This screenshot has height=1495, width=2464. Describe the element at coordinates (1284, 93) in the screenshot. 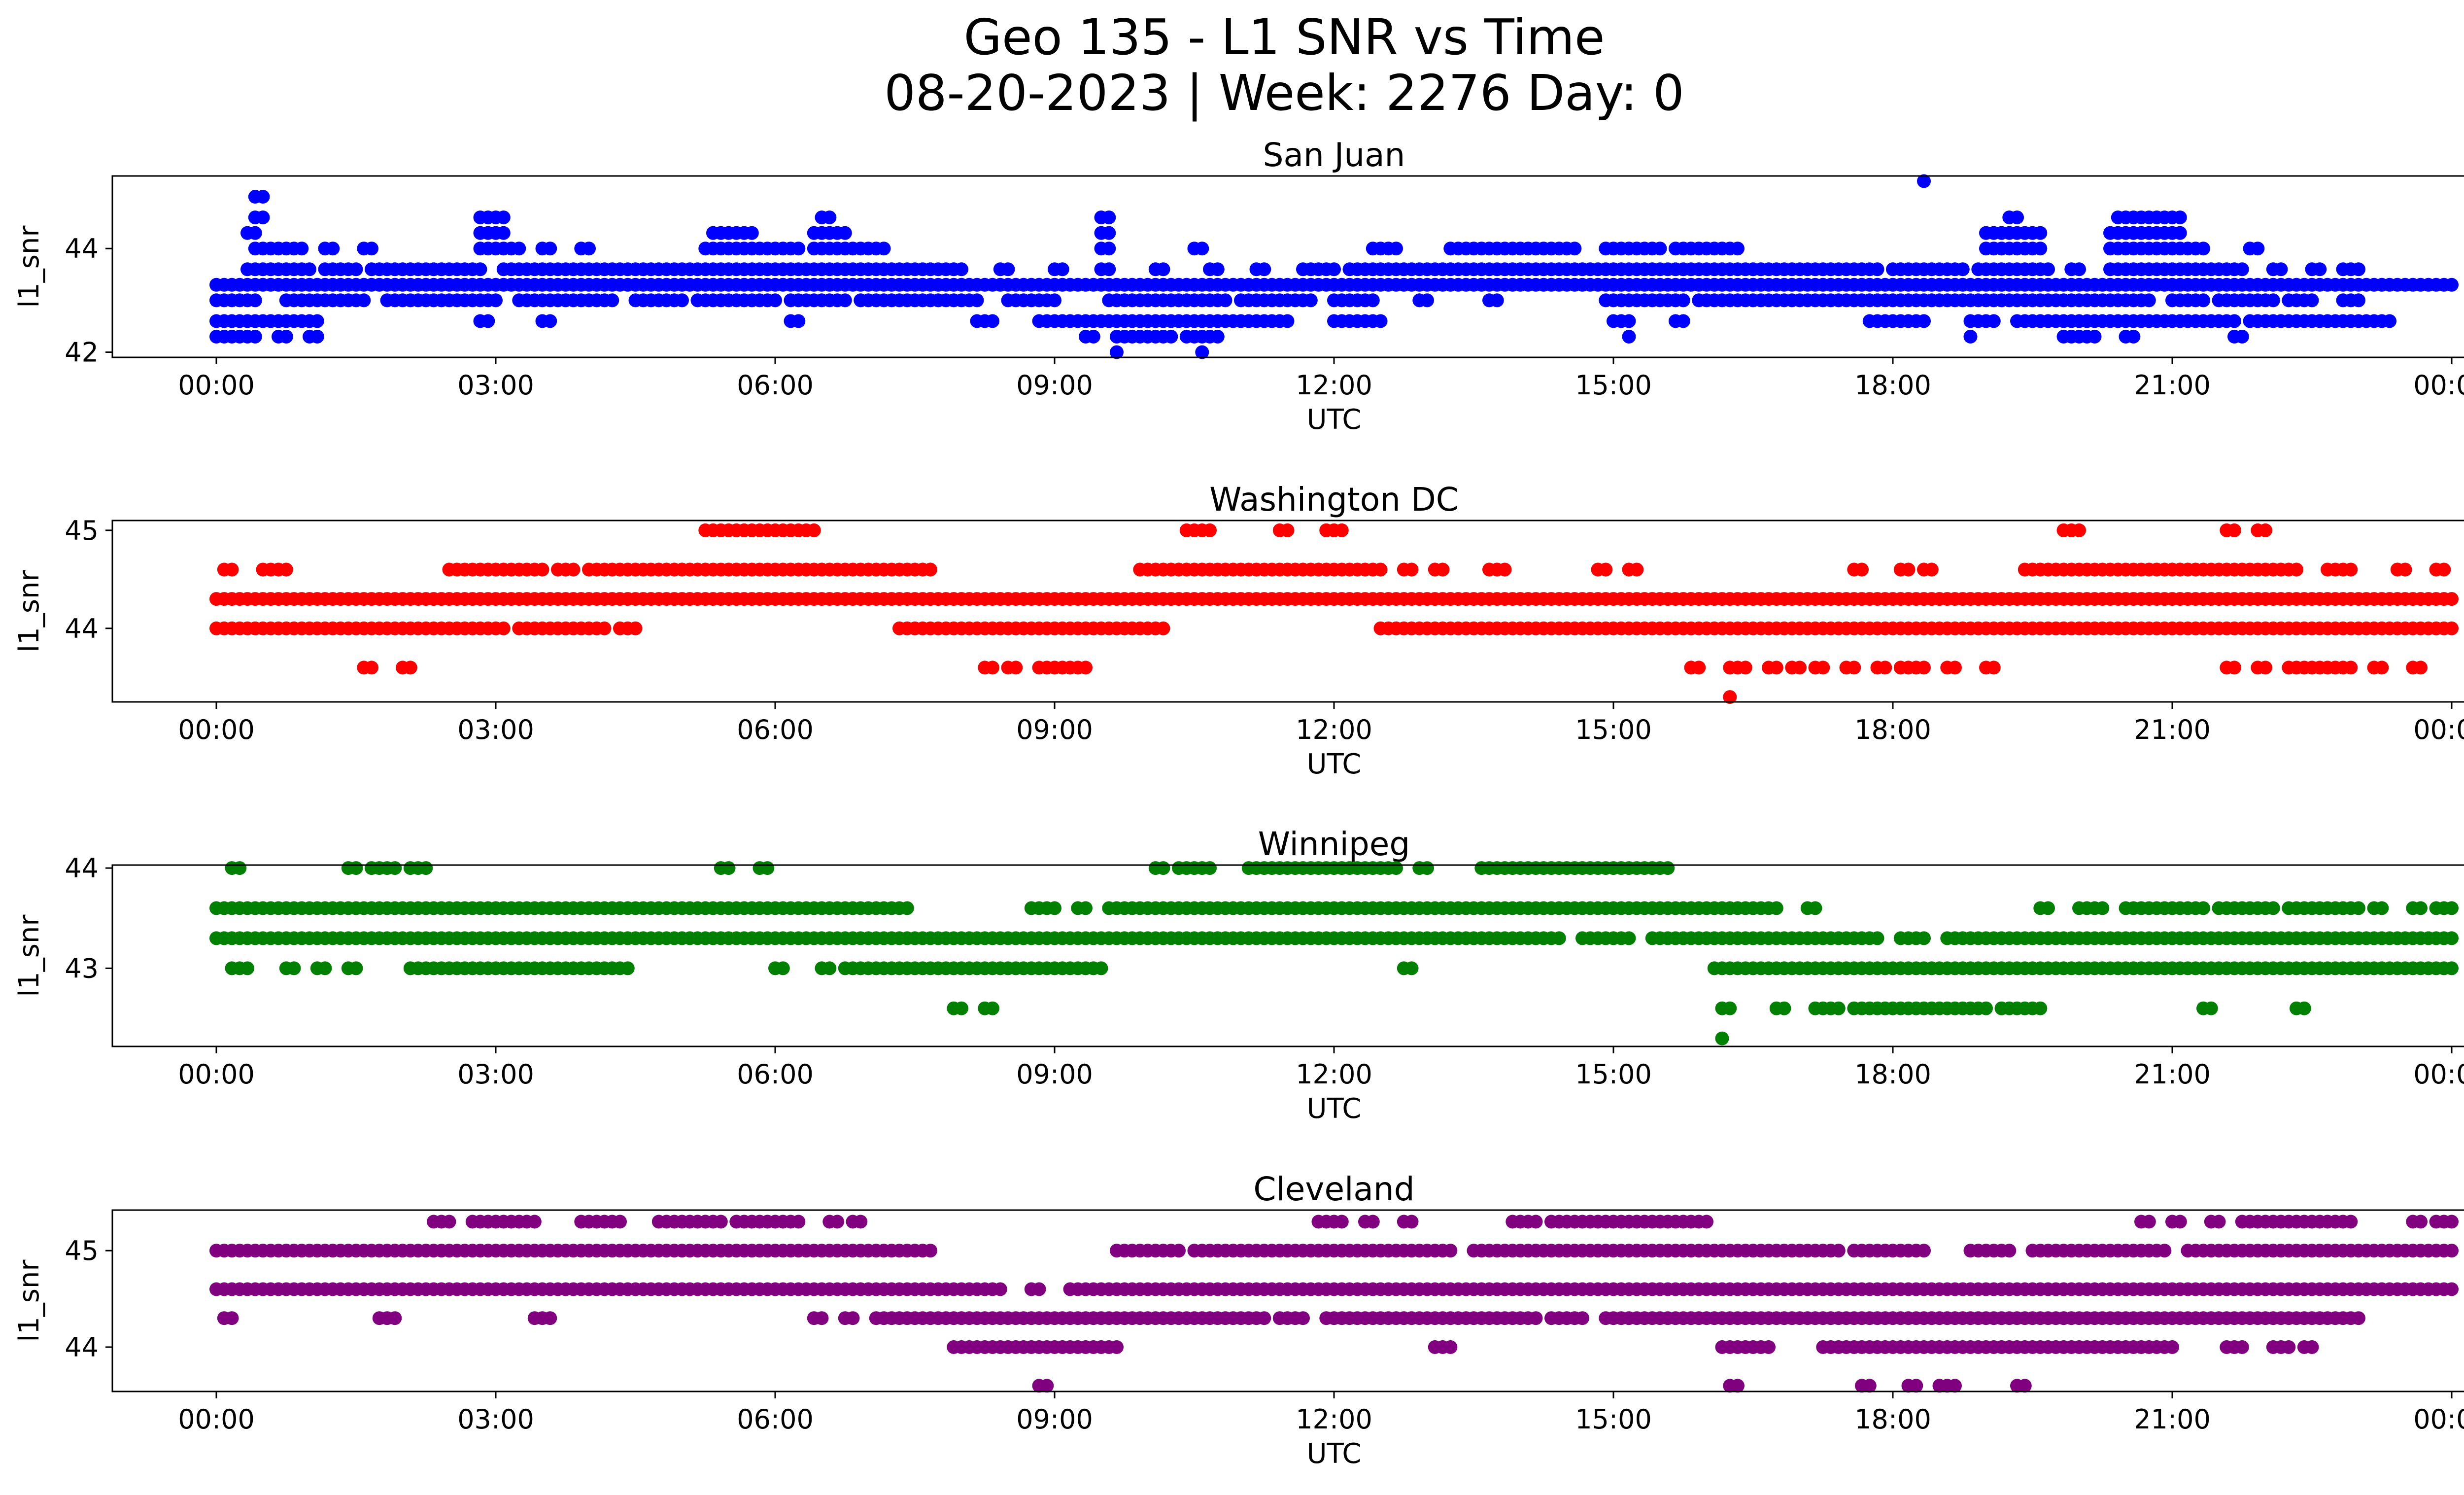

I see `figure-title-line2: 08-20-2023 | Week: 2276 Day: 0` at that location.